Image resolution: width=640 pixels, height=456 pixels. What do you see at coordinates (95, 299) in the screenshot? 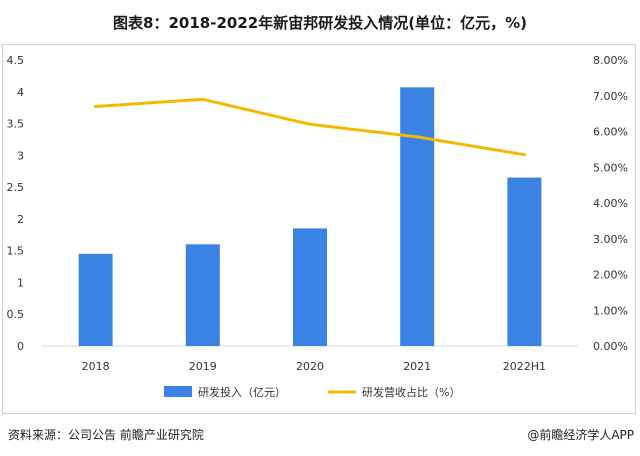
I see `bar-2018` at bounding box center [95, 299].